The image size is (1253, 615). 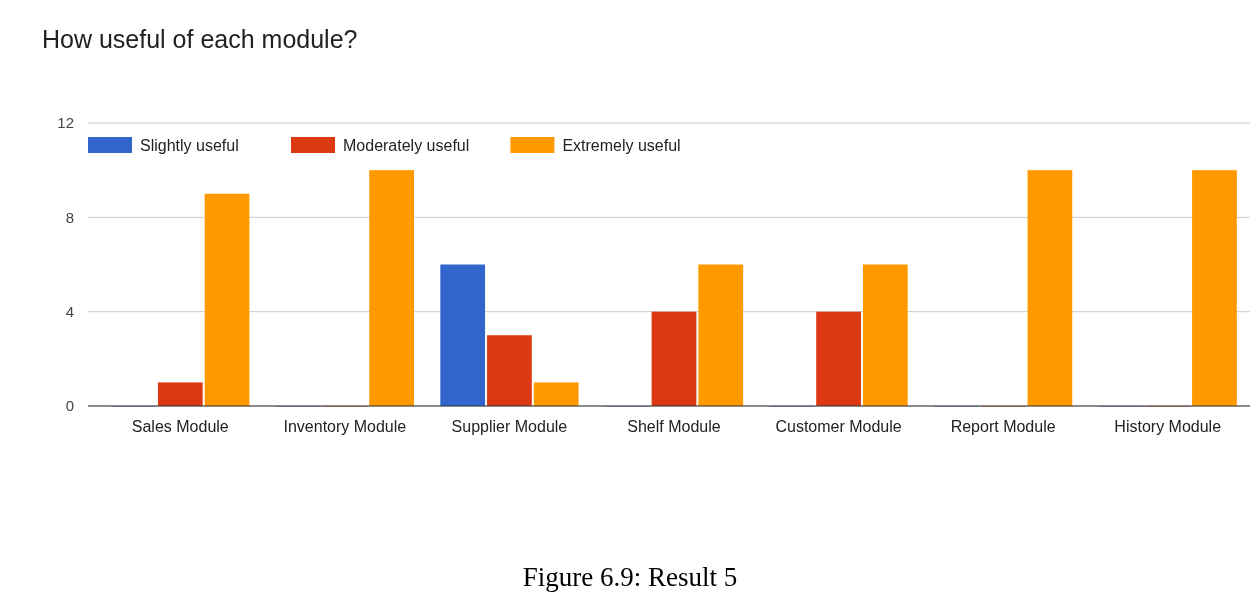 I want to click on legend-label: Extremely useful, so click(x=621, y=145).